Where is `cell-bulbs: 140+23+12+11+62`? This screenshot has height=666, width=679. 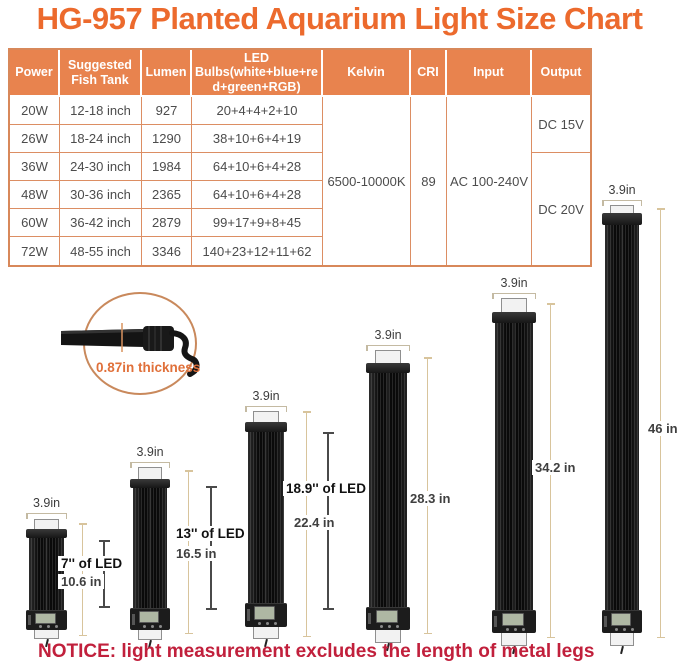 cell-bulbs: 140+23+12+11+62 is located at coordinates (257, 251).